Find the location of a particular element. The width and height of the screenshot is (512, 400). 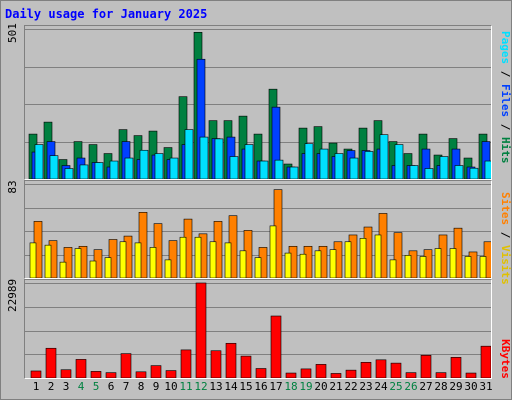

x-tick-label: 9 is located at coordinates (156, 386).